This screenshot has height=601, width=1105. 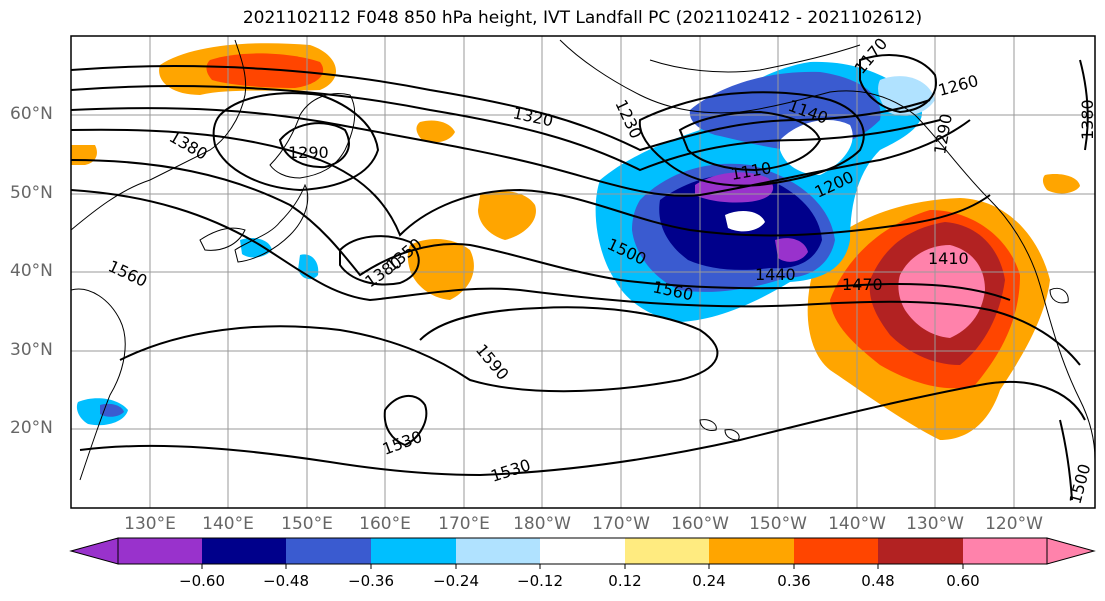 What do you see at coordinates (371, 581) in the screenshot?
I see `colorbar-tick-label: −0.36` at bounding box center [371, 581].